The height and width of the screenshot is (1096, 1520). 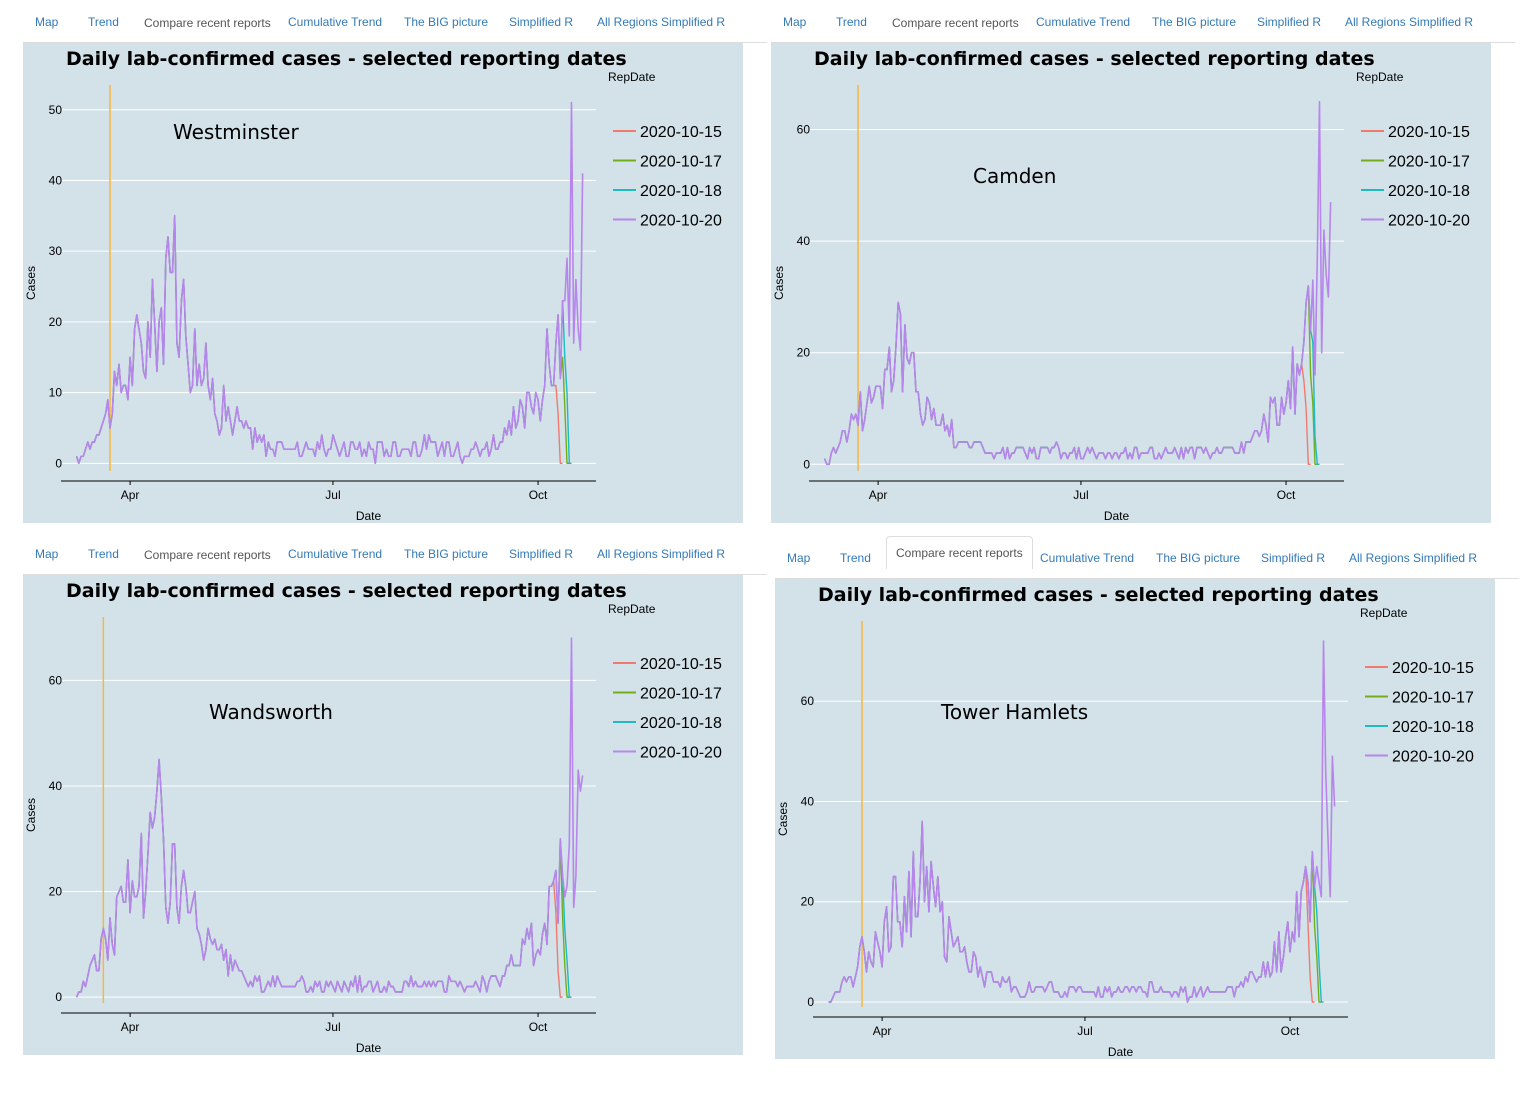 I want to click on region-label: Tower Hamlets, so click(x=1014, y=712).